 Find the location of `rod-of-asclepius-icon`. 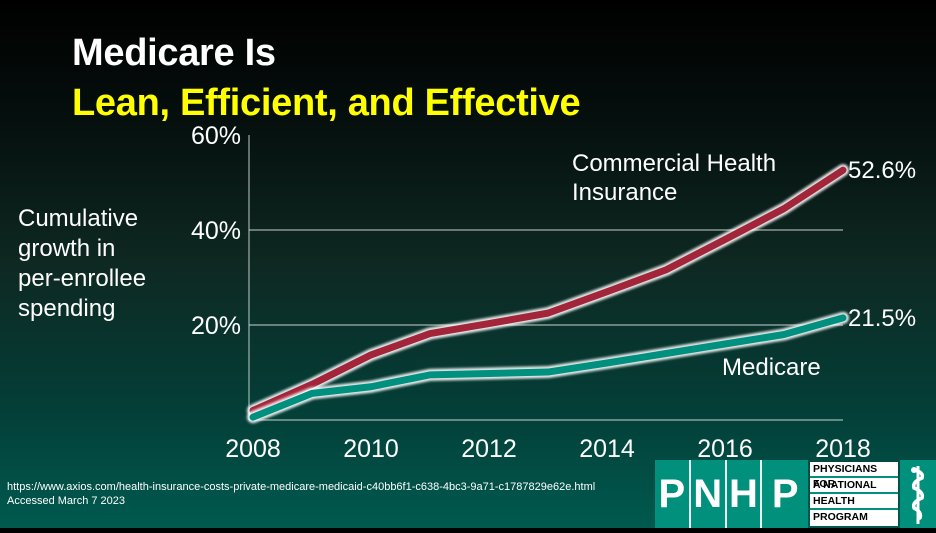

rod-of-asclepius-icon is located at coordinates (918, 494).